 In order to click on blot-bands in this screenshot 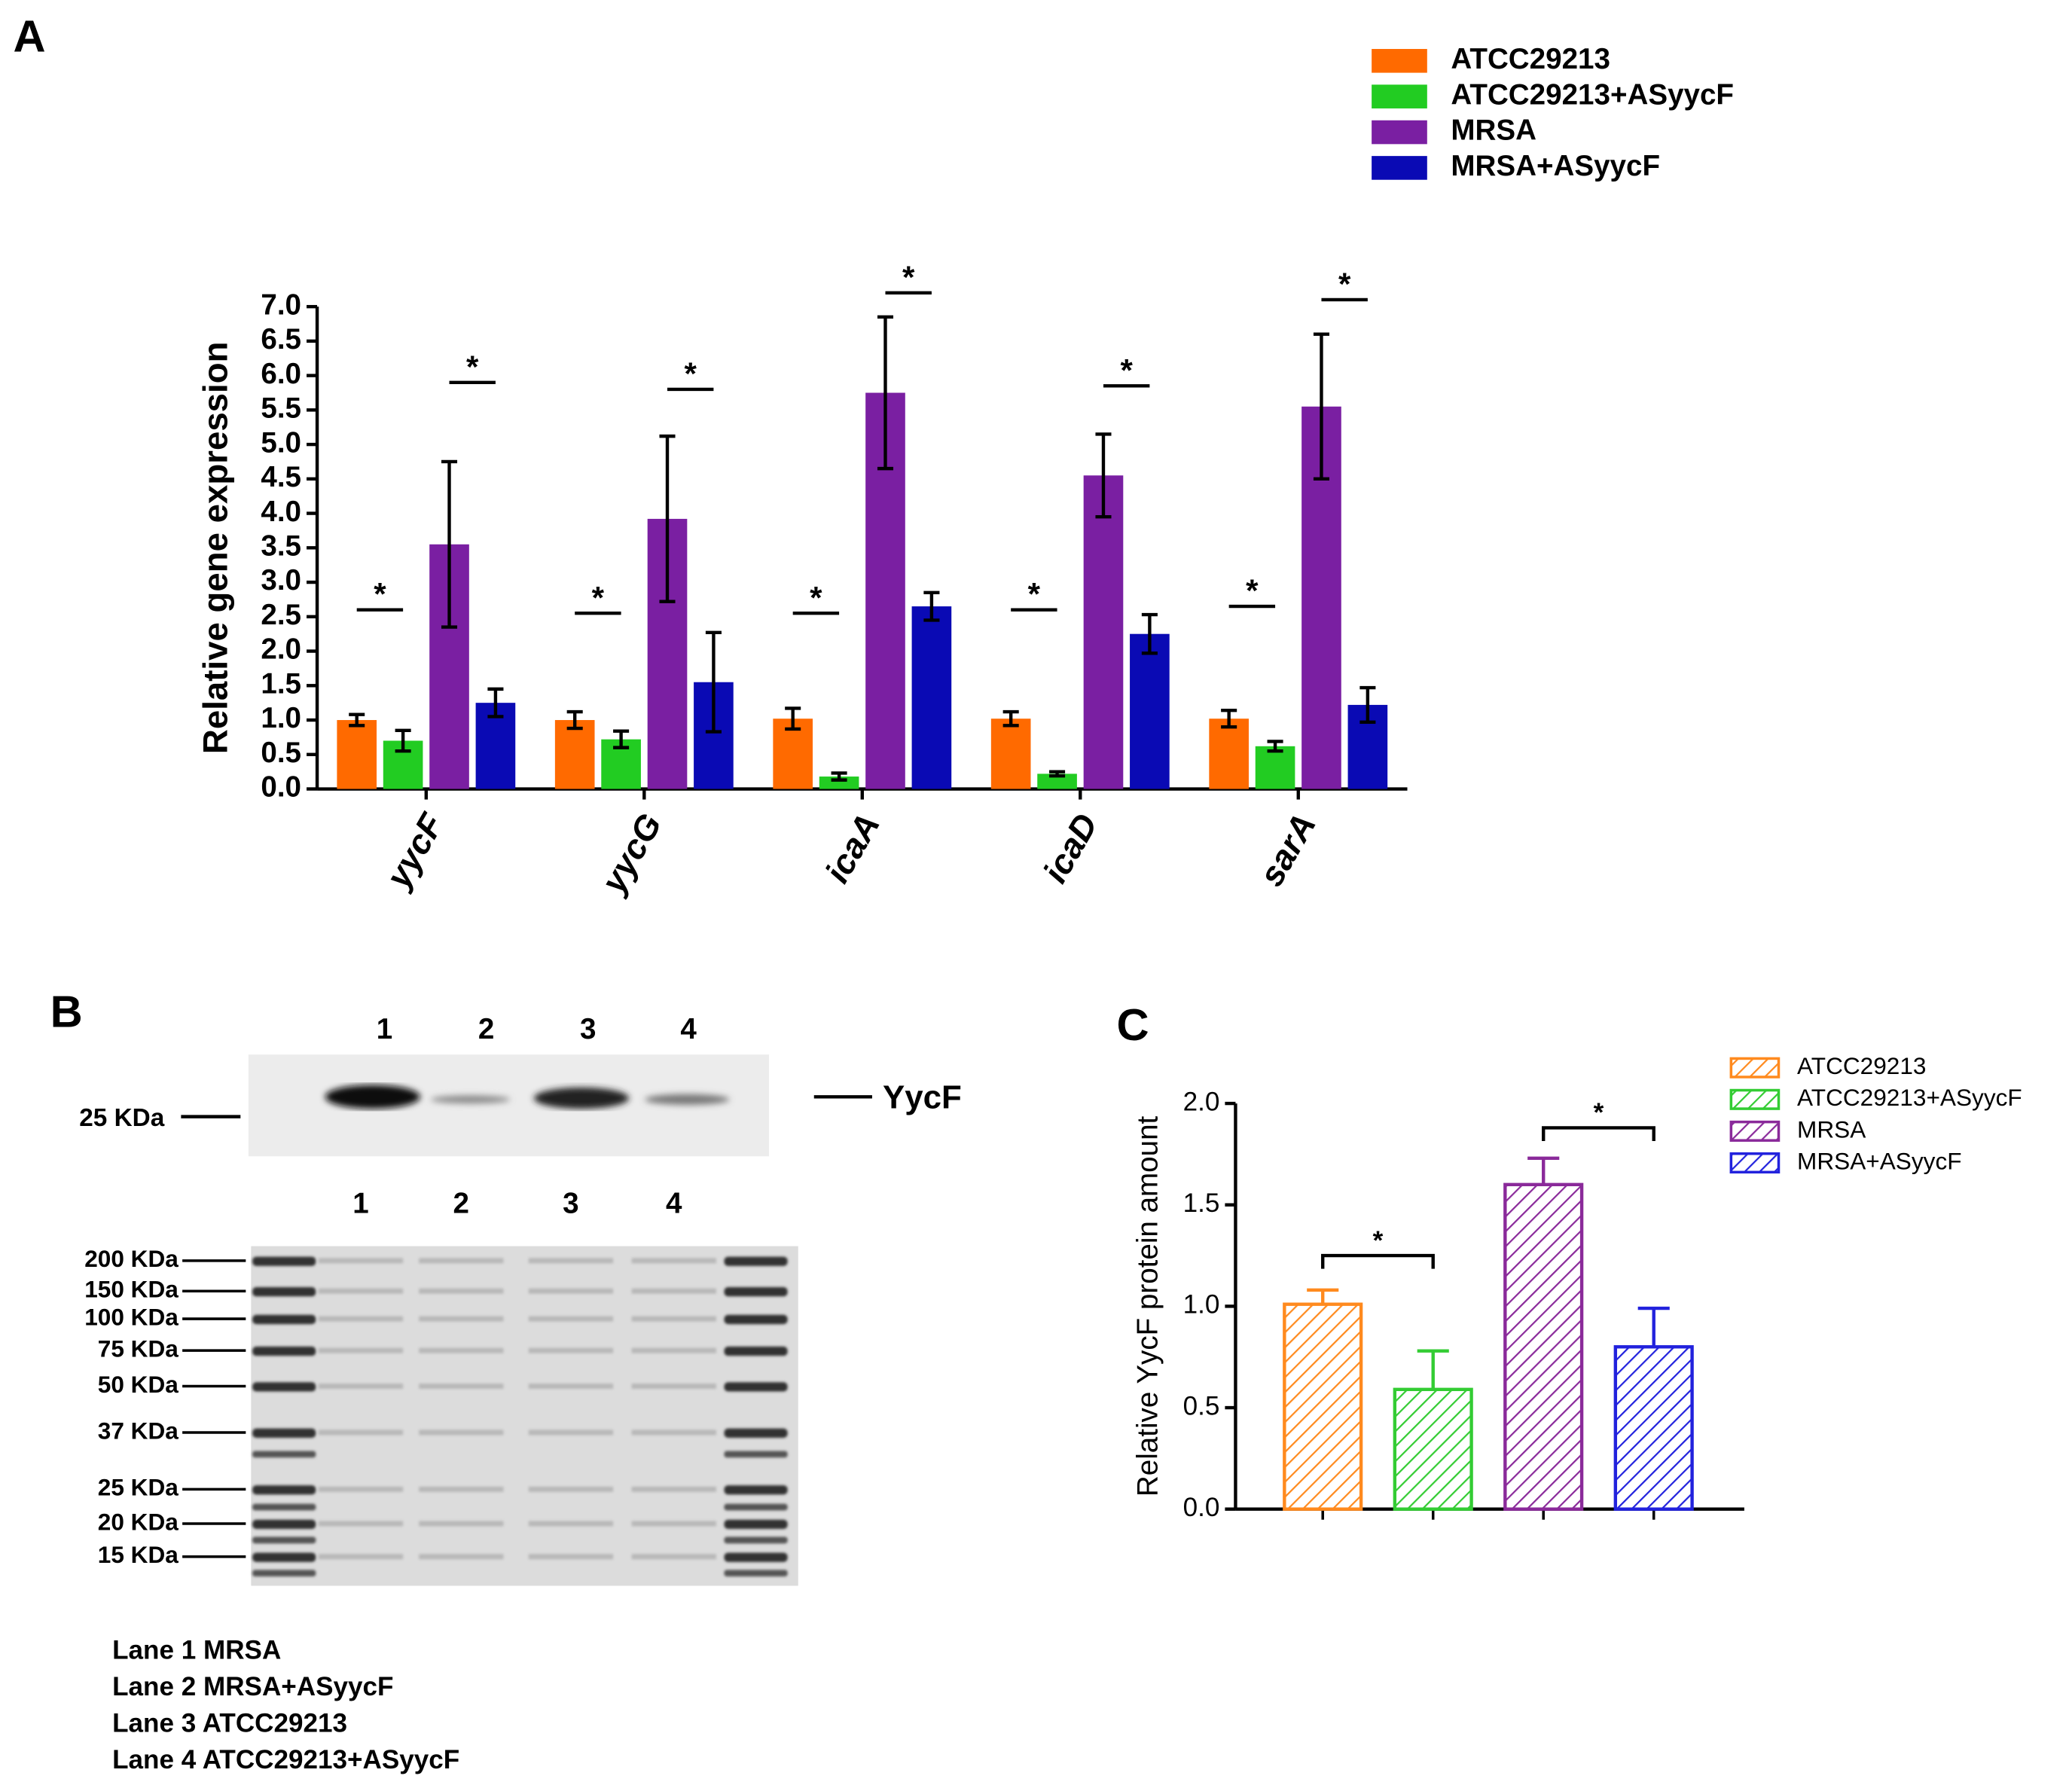, I will do `click(527, 1097)`.